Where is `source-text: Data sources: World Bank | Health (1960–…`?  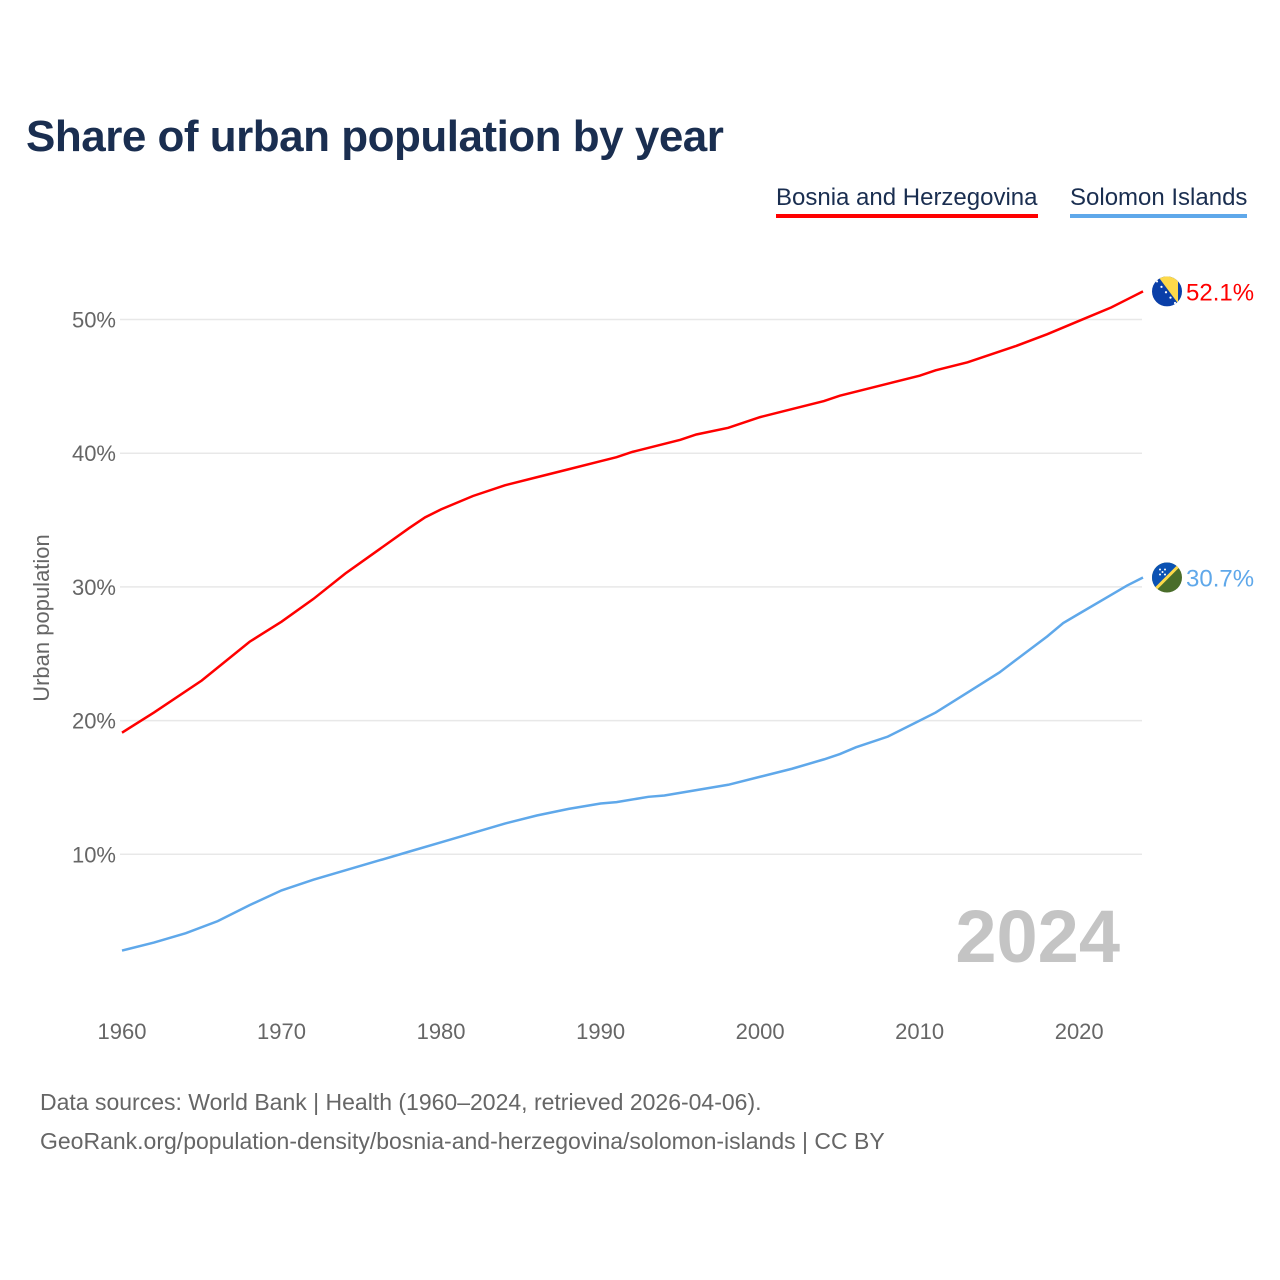 source-text: Data sources: World Bank | Health (1960–… is located at coordinates (401, 1102).